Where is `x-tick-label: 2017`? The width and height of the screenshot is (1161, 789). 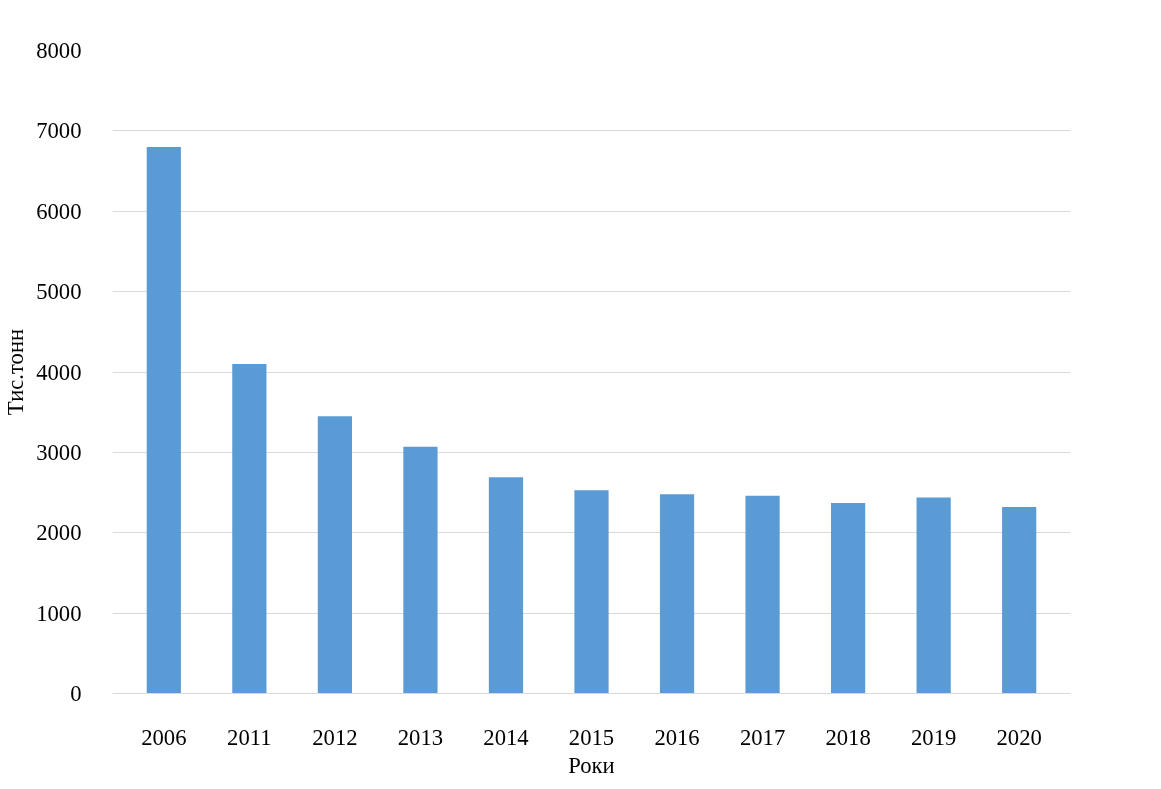 x-tick-label: 2017 is located at coordinates (762, 737).